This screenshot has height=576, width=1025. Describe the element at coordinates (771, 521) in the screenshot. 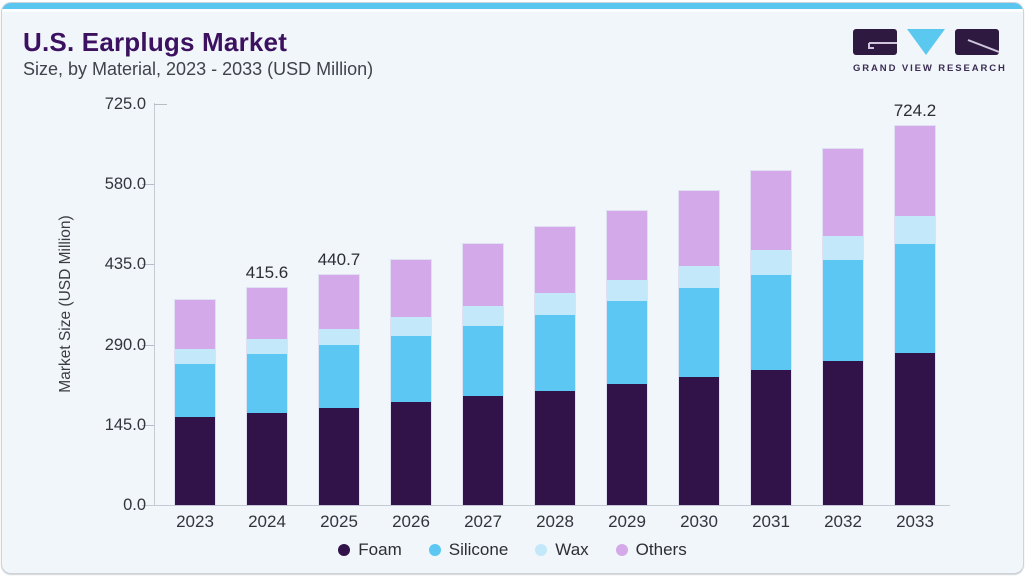

I see `x-tick-2031: 2031` at that location.